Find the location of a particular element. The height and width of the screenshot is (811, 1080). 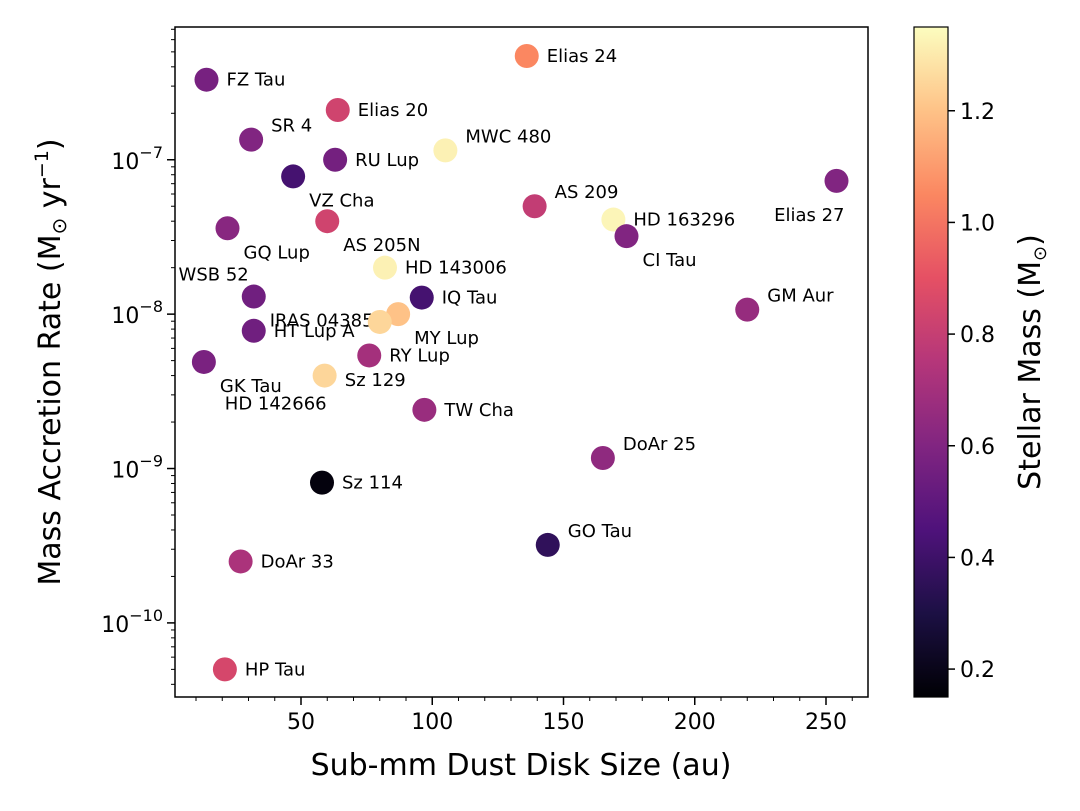

x-tick-label: 250 is located at coordinates (826, 722).